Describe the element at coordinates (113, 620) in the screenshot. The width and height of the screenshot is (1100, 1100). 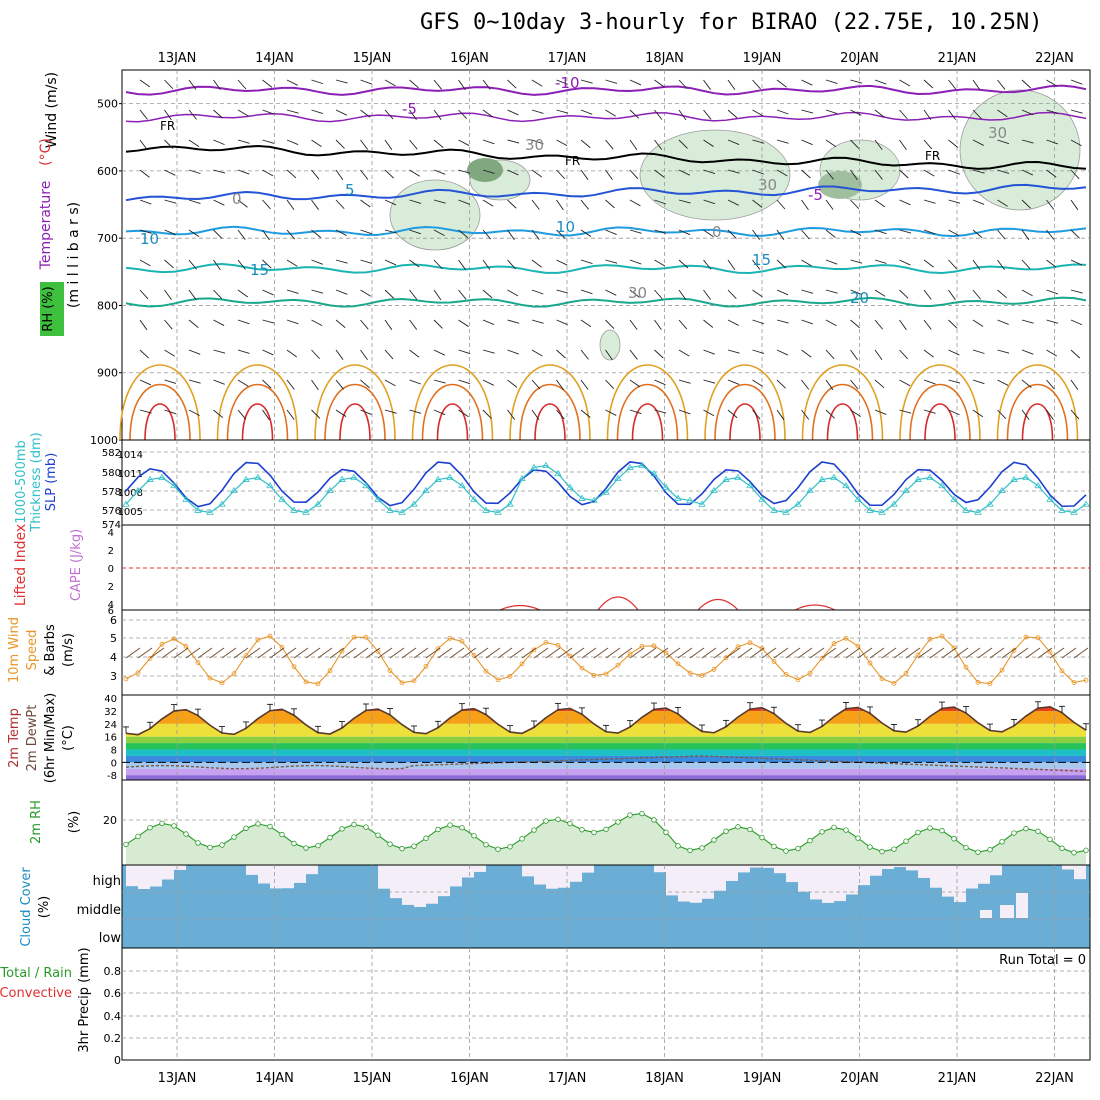
I see `wind10-tick: 6` at that location.